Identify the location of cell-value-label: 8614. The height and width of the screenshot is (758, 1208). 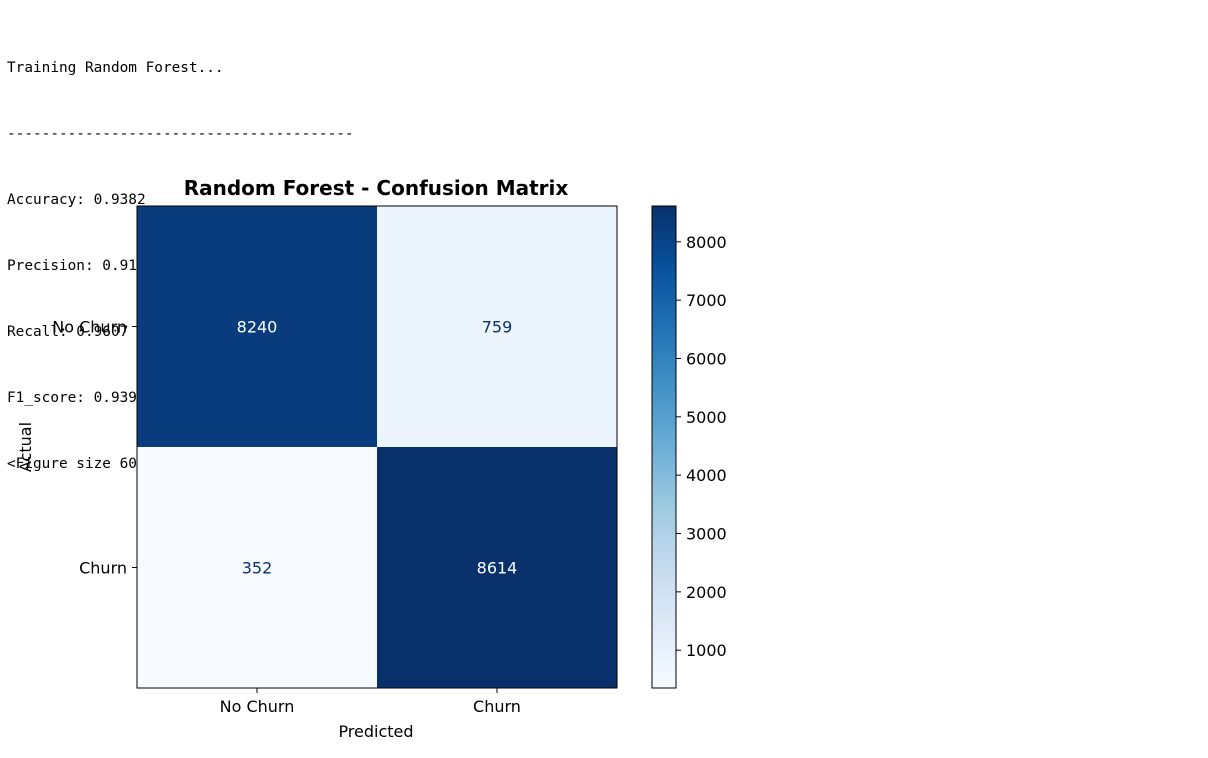
(497, 568).